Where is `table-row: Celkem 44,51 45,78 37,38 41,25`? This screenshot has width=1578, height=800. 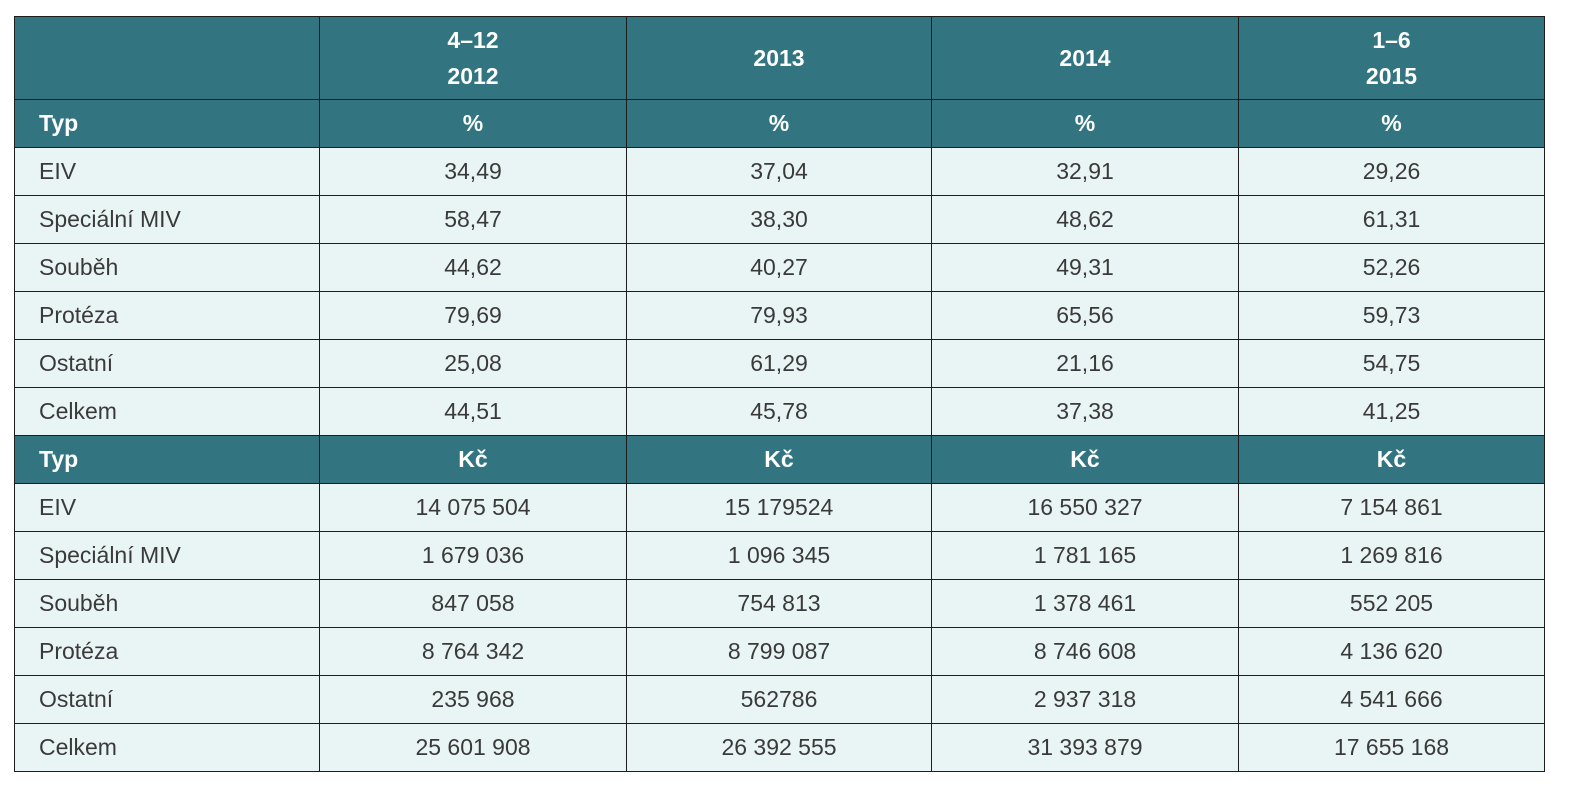 table-row: Celkem 44,51 45,78 37,38 41,25 is located at coordinates (779, 411).